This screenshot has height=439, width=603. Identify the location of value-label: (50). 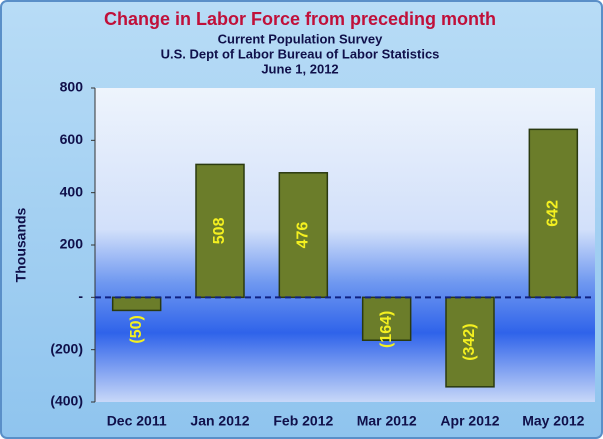
(136, 329).